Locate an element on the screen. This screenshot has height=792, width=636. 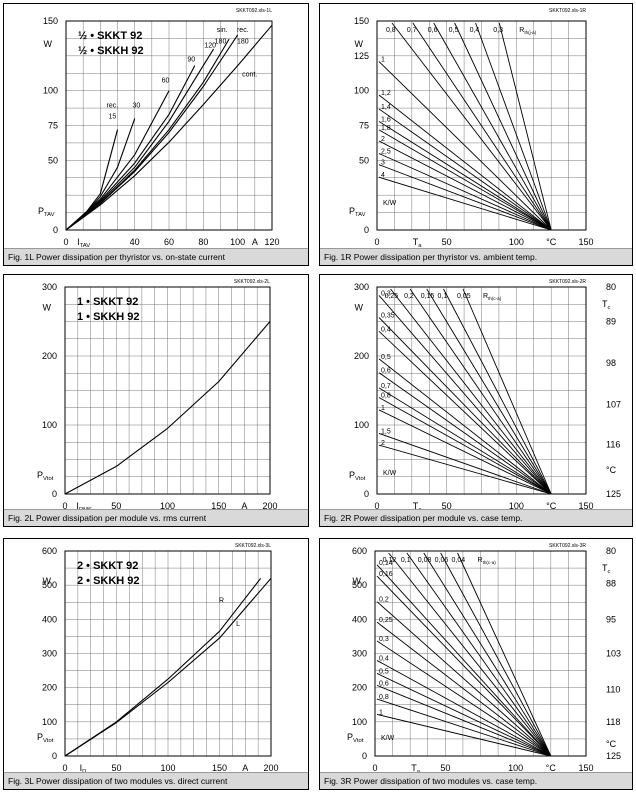
y-tick-label: 500 is located at coordinates (359, 585).